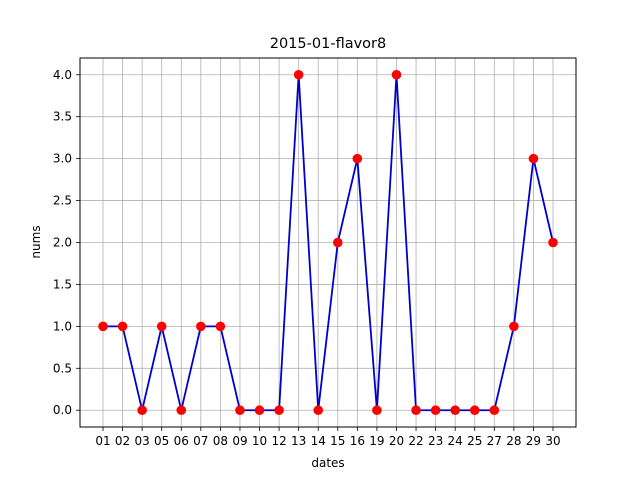  What do you see at coordinates (62, 284) in the screenshot?
I see `y-tick-label: 1.5` at bounding box center [62, 284].